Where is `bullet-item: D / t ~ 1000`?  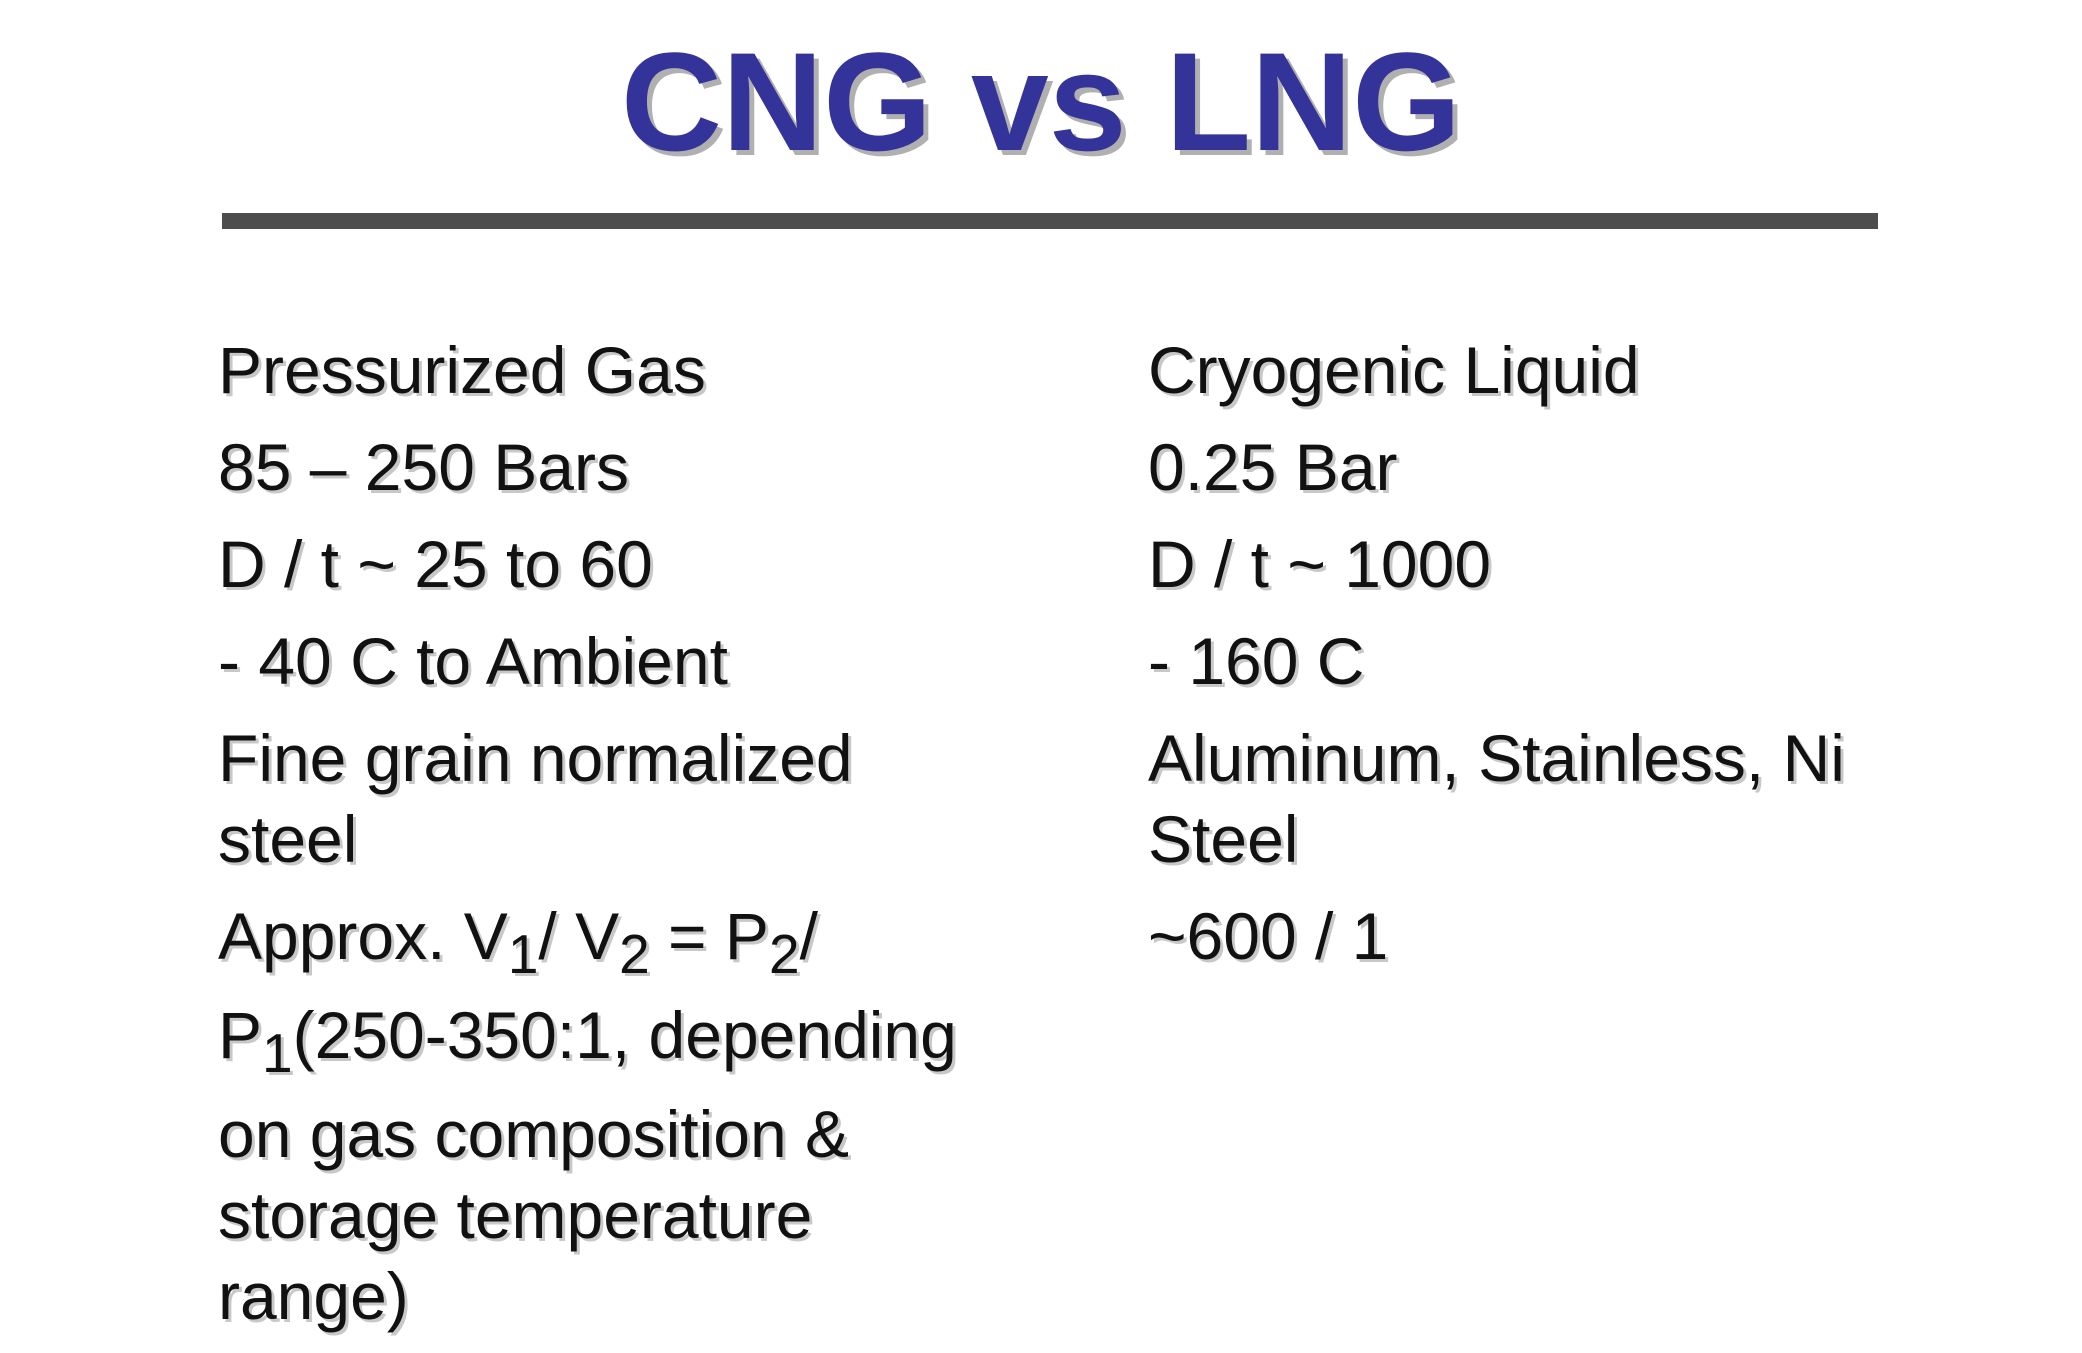
bullet-item: D / t ~ 1000 is located at coordinates (1489, 564).